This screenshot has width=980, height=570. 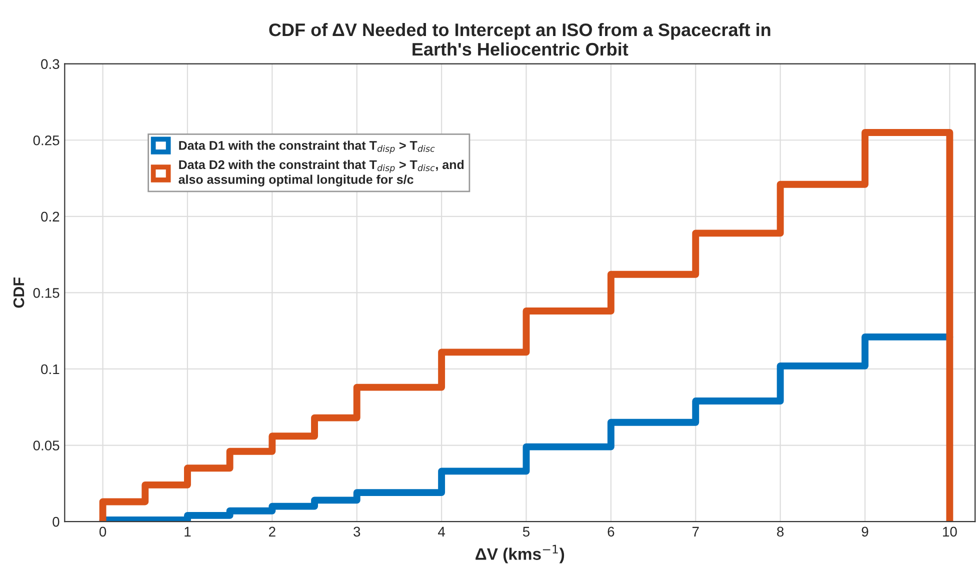 What do you see at coordinates (321, 173) in the screenshot?
I see `text: Data D2 with the constraint that T$_{disp}$ > T$_{disc}$, and also assuming optimal longitude for s/c` at bounding box center [321, 173].